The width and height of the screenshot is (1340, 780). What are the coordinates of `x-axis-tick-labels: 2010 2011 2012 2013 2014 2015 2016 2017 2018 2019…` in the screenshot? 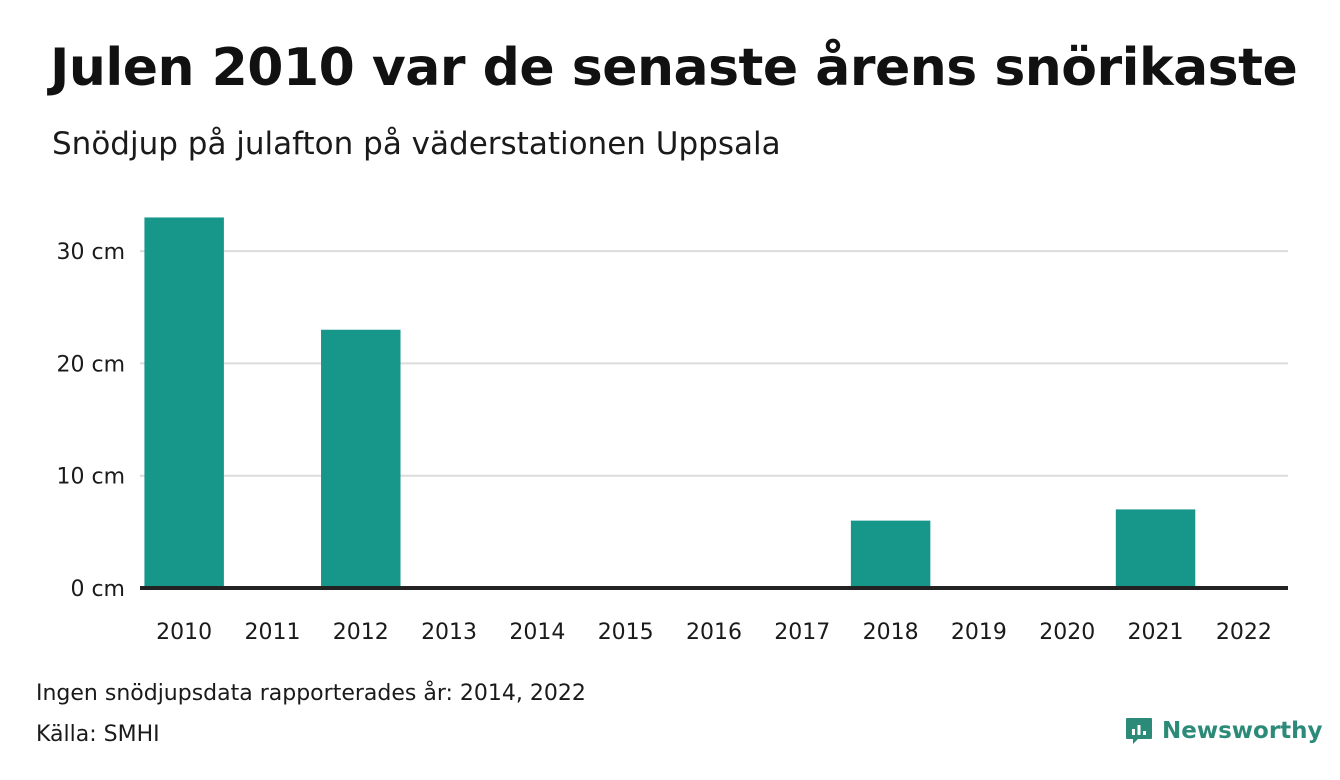 It's located at (714, 632).